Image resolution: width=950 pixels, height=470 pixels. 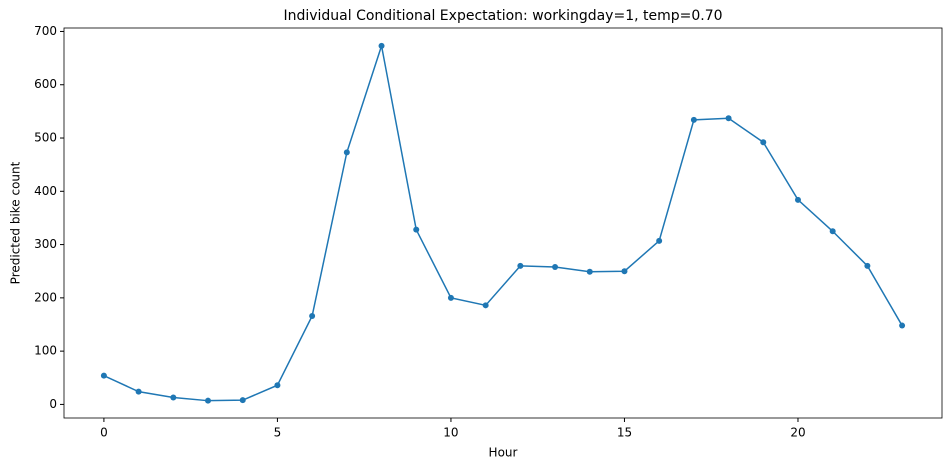 What do you see at coordinates (503, 453) in the screenshot?
I see `x-axis-label: Hour` at bounding box center [503, 453].